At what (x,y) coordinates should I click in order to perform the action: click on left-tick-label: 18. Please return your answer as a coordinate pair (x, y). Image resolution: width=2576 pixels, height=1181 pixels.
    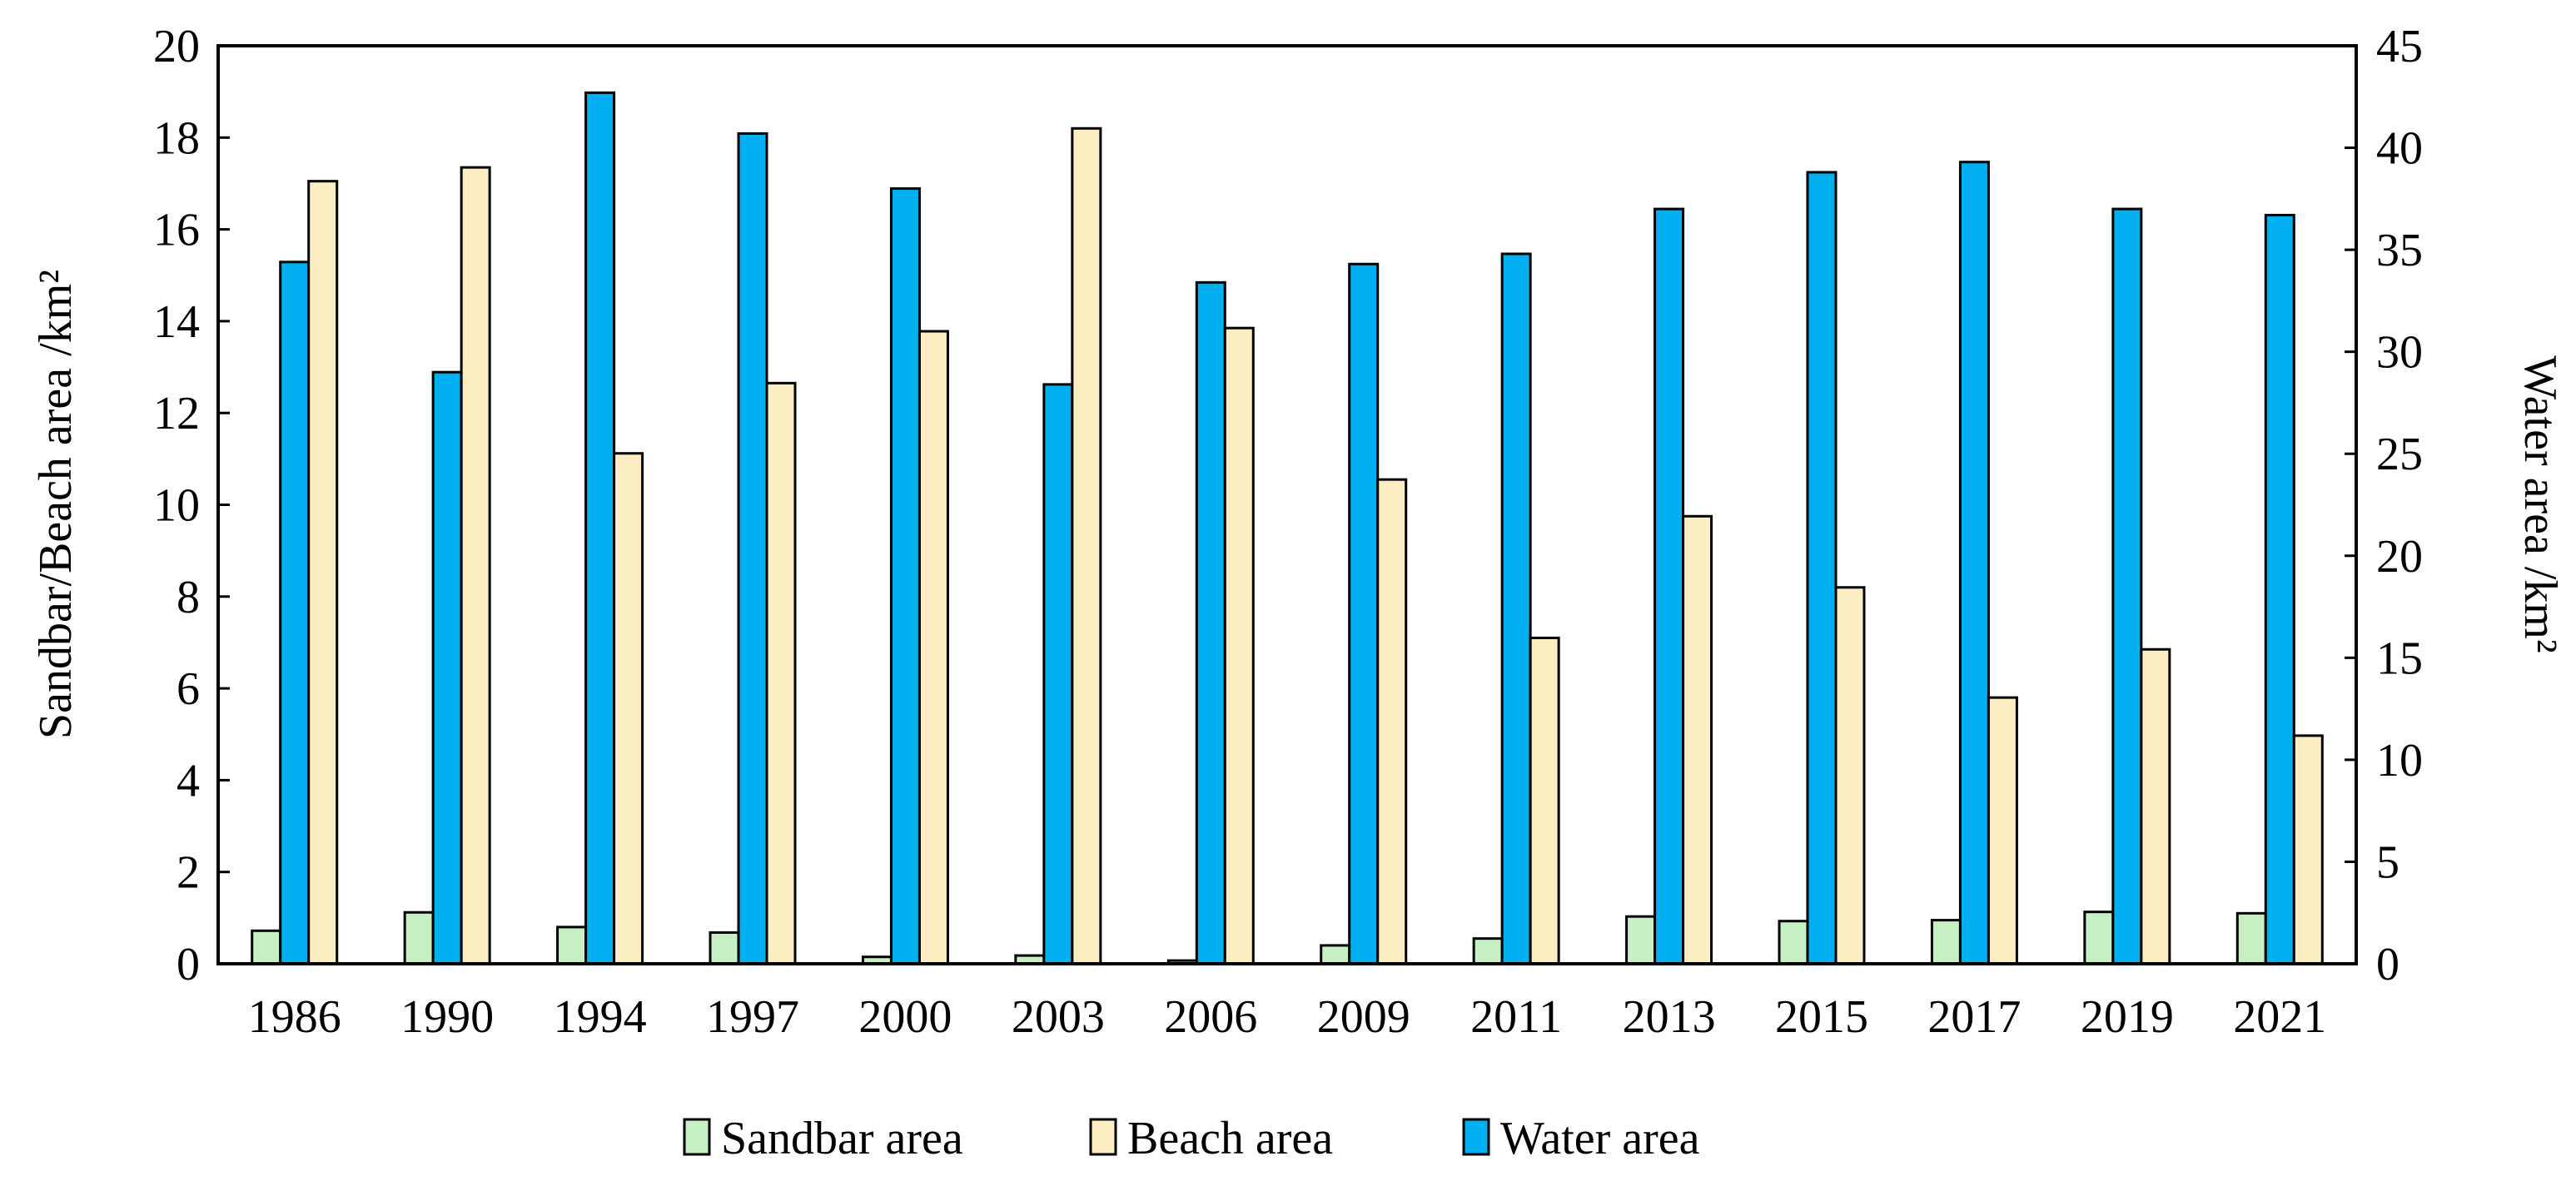
    Looking at the image, I should click on (176, 138).